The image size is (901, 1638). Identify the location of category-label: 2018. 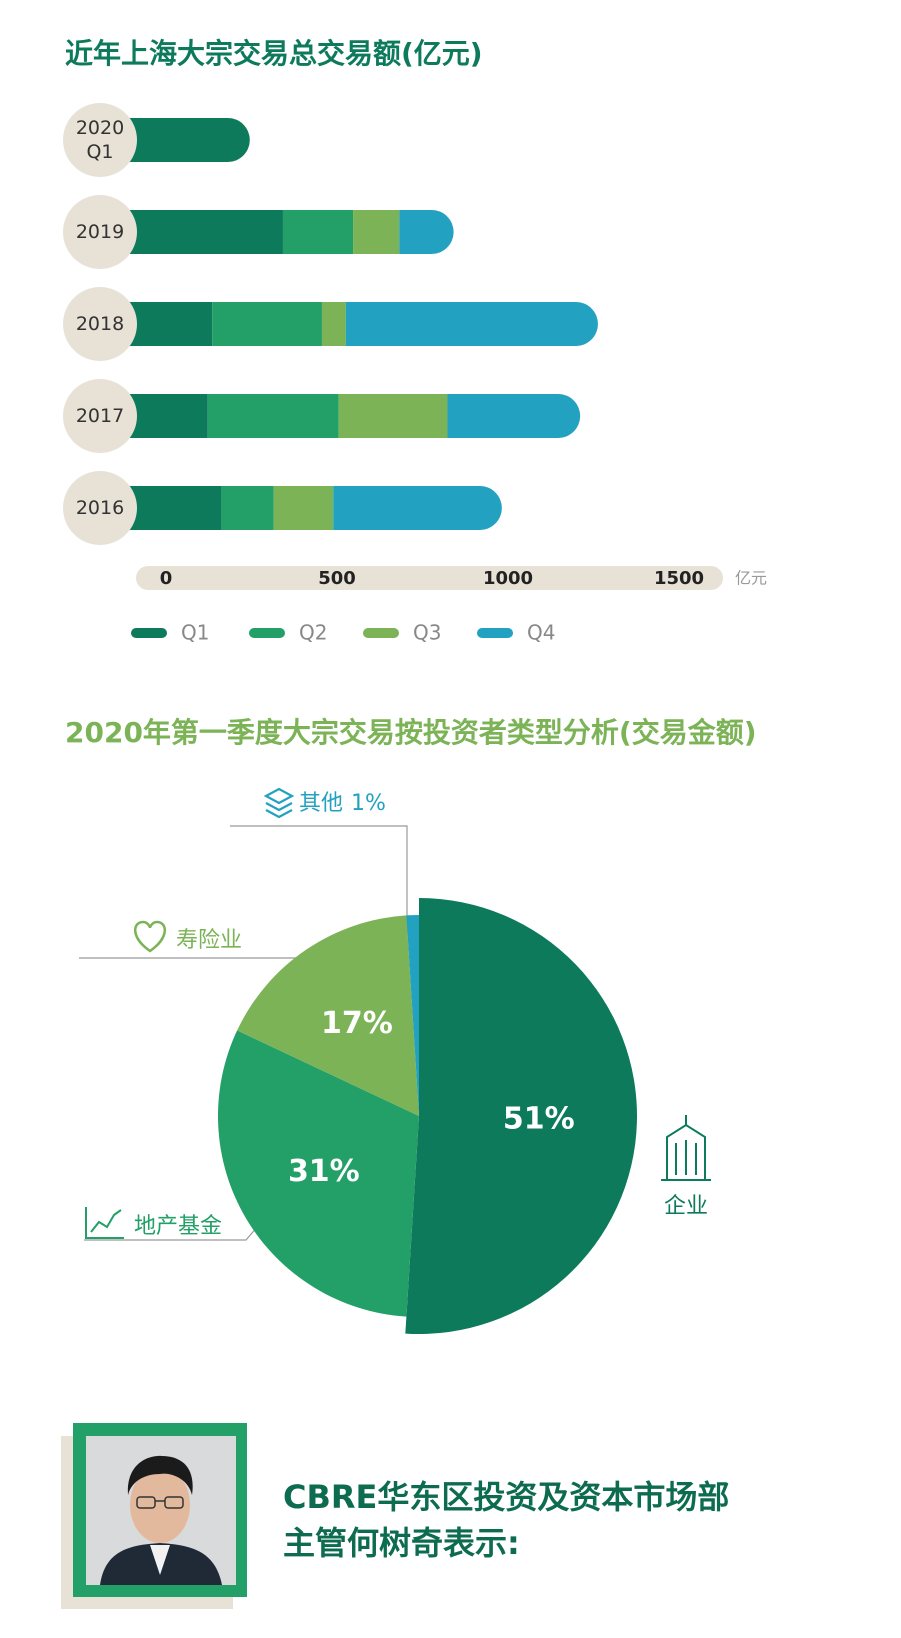
(100, 324).